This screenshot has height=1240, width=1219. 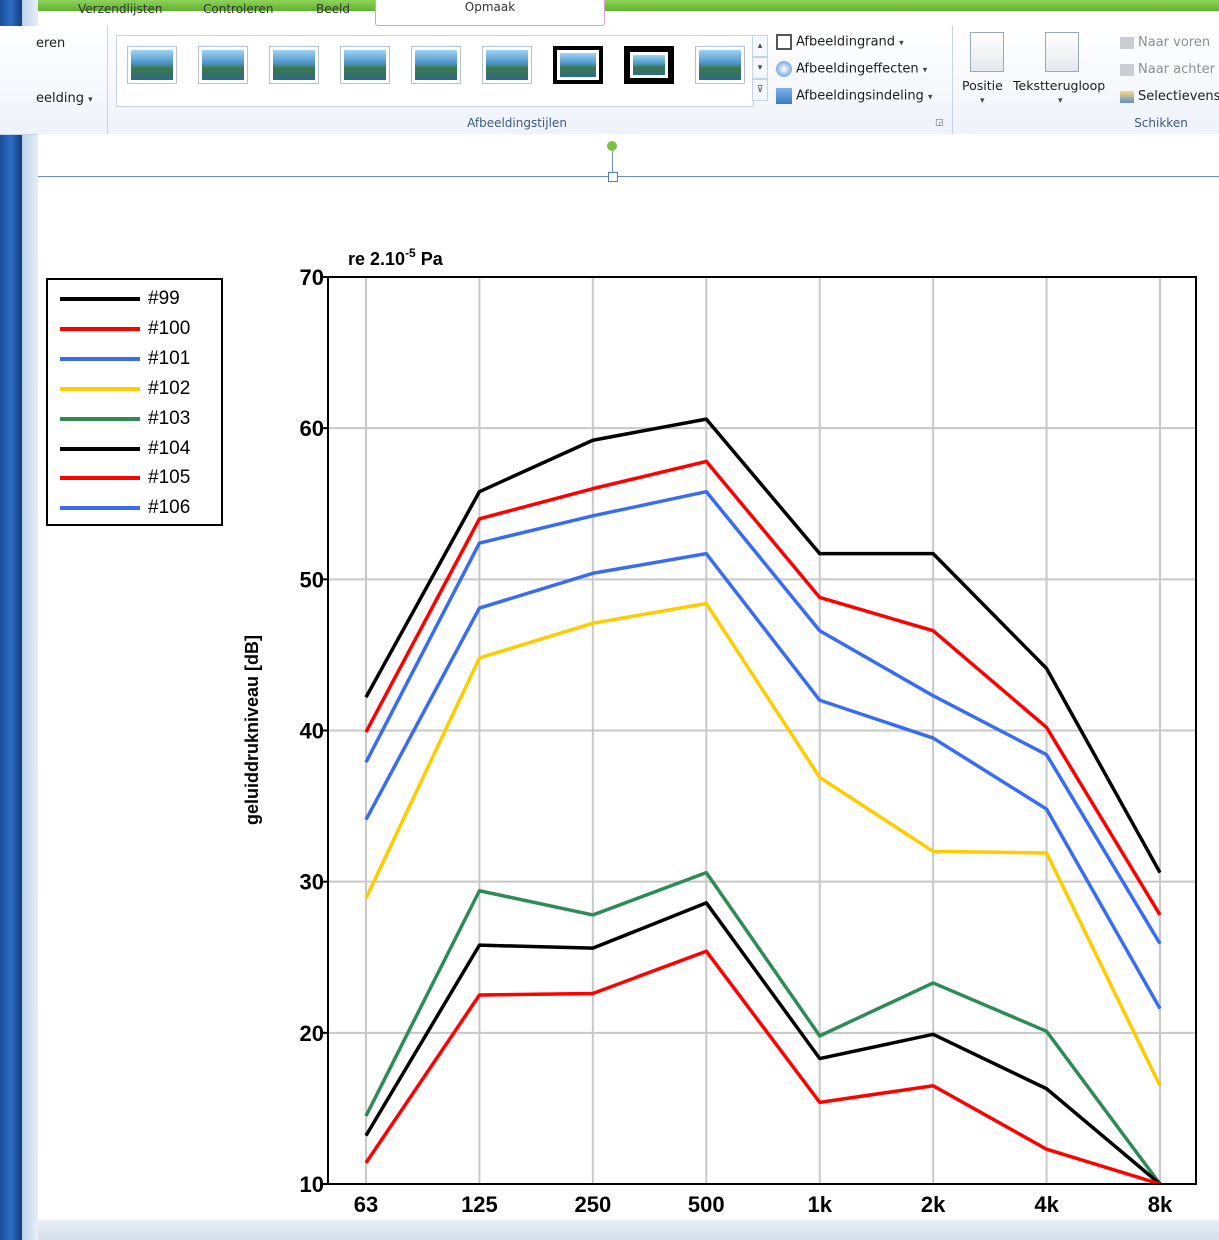 What do you see at coordinates (1127, 96) in the screenshot?
I see `selection-pane-icon` at bounding box center [1127, 96].